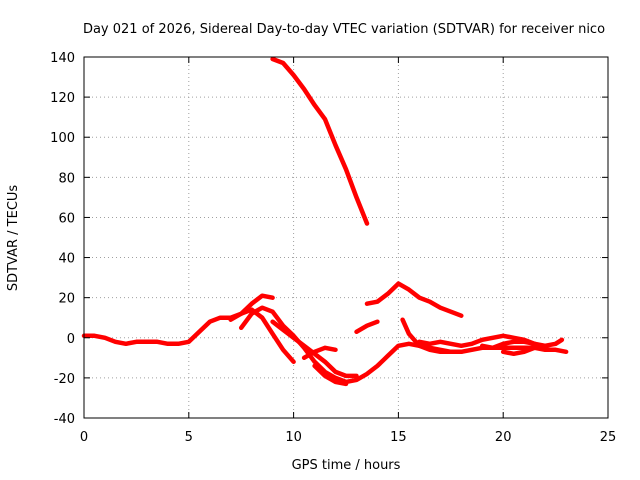 This screenshot has height=480, width=640. Describe the element at coordinates (189, 437) in the screenshot. I see `x-tick-label: 5` at that location.